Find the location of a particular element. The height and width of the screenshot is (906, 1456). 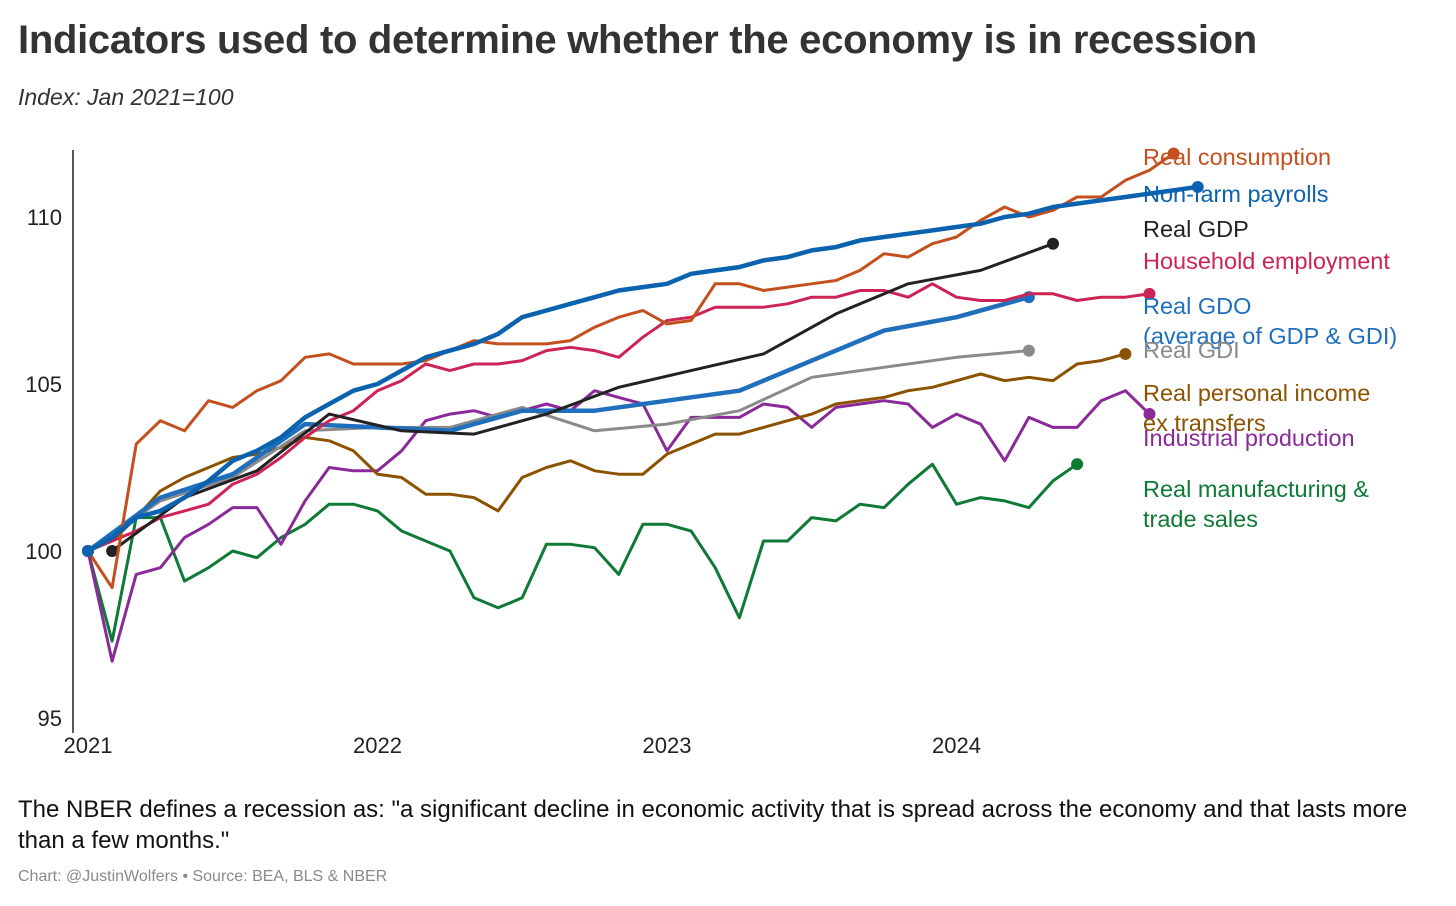

x-tick-label: 2024 is located at coordinates (956, 745).